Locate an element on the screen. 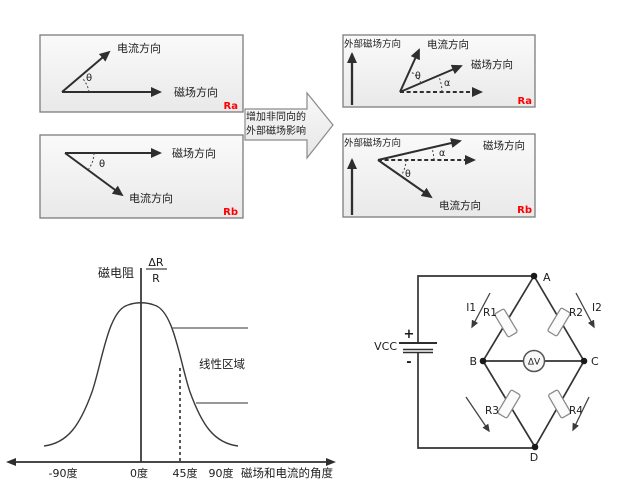 The width and height of the screenshot is (619, 496). transition-block-arrow: 增加非同向的 外部磁场影响 is located at coordinates (289, 125).